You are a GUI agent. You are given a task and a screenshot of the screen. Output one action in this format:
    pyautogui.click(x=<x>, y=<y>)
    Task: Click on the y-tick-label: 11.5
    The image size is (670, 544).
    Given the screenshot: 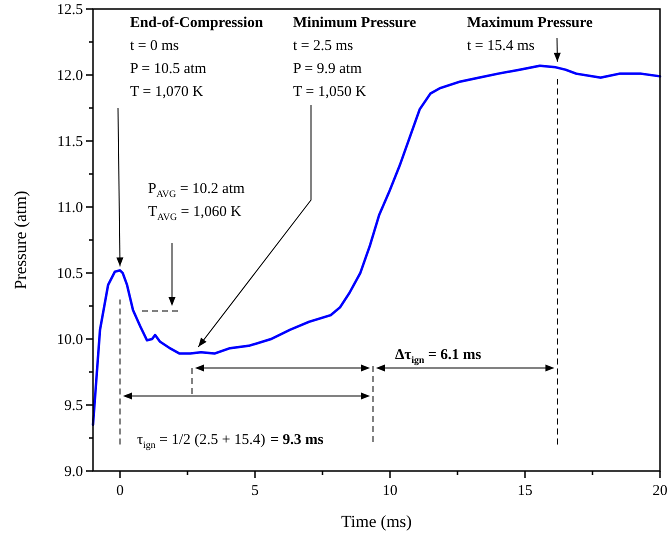 What is the action you would take?
    pyautogui.click(x=70, y=142)
    